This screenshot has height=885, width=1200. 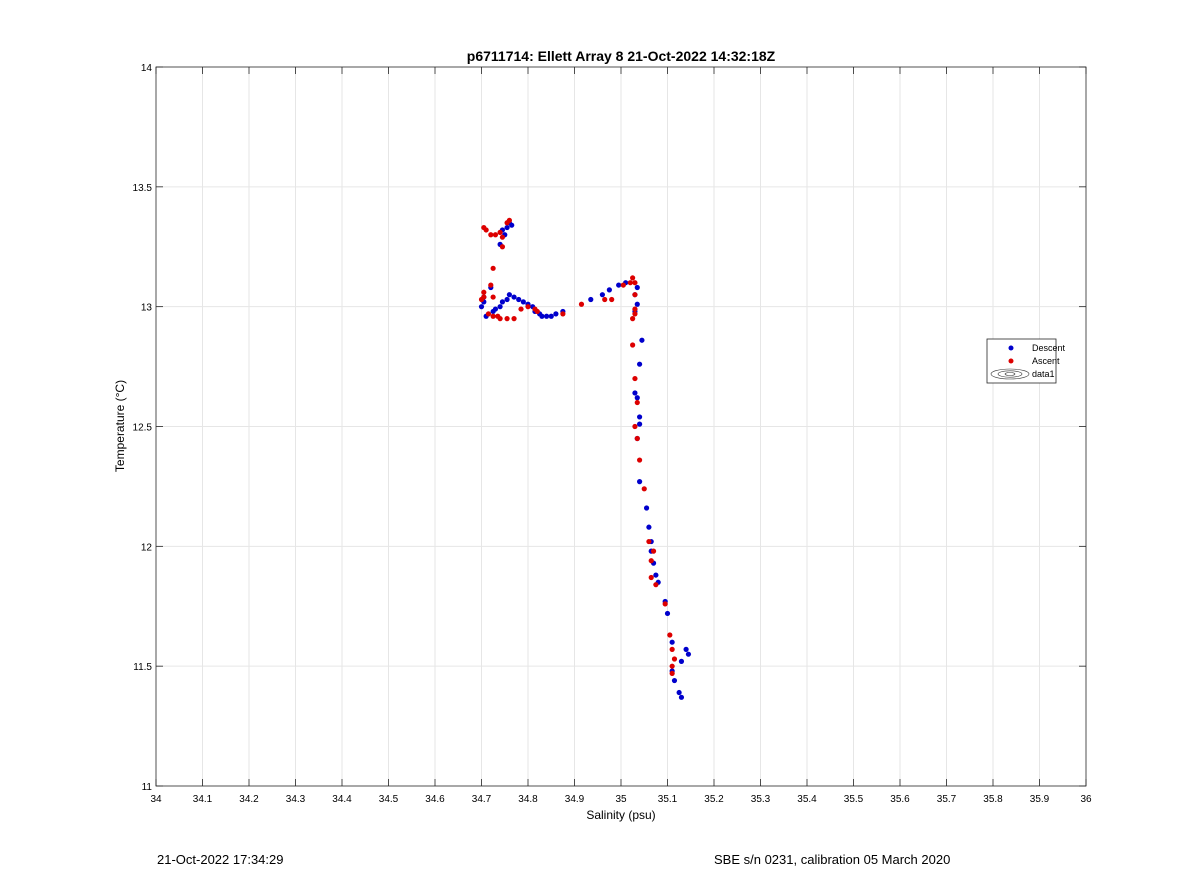 I want to click on x-tick-label: 34.4, so click(x=342, y=799).